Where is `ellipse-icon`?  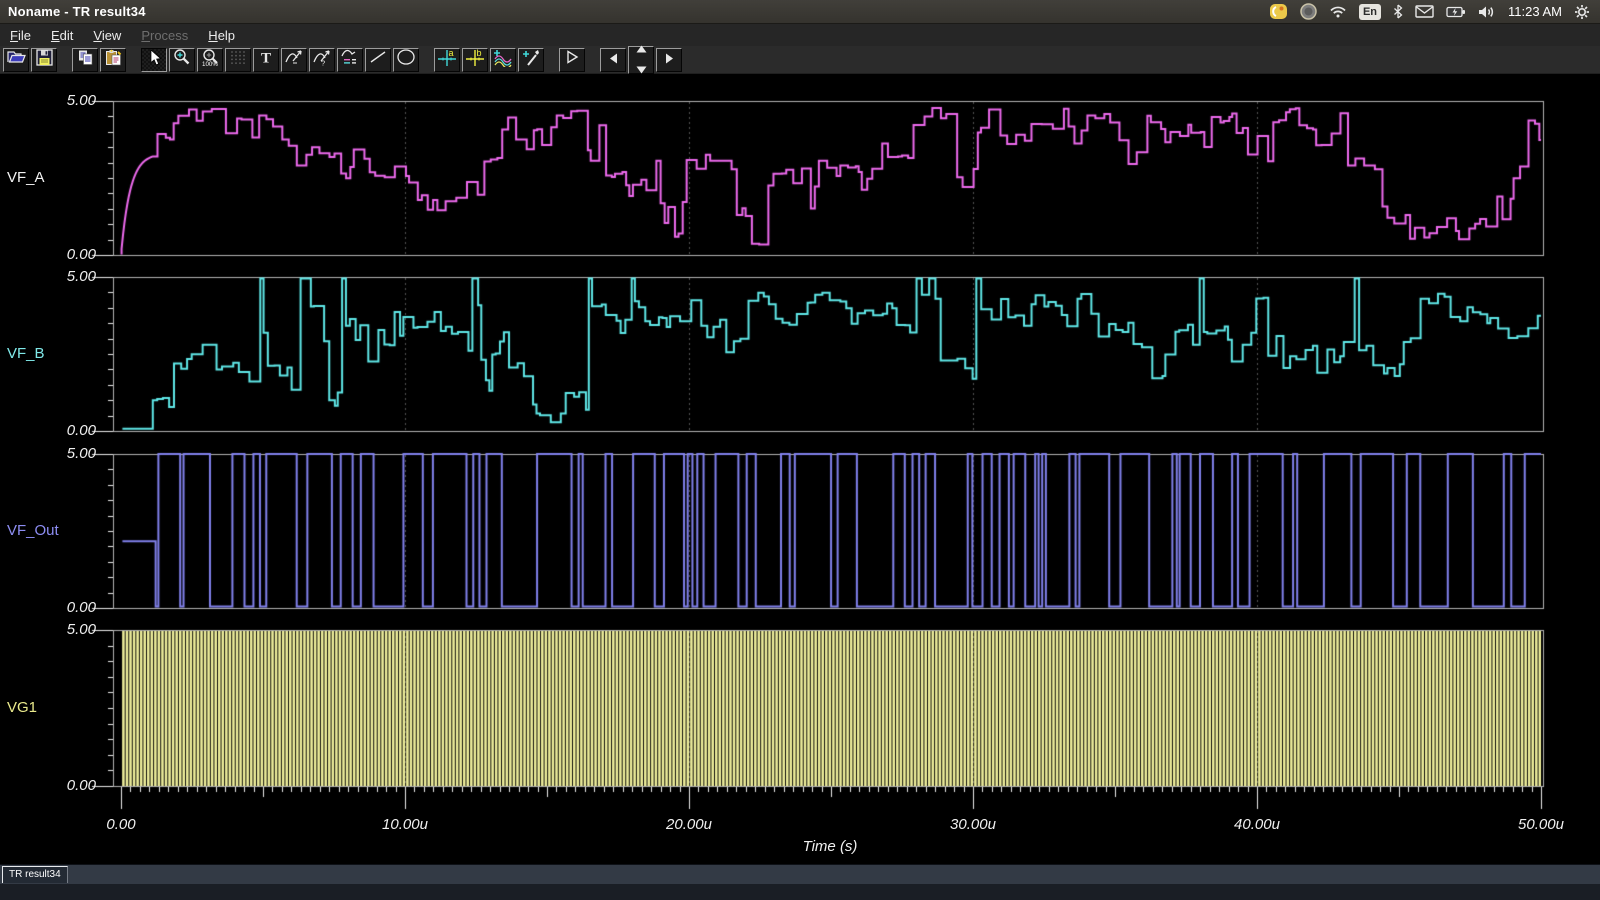
ellipse-icon is located at coordinates (406, 59).